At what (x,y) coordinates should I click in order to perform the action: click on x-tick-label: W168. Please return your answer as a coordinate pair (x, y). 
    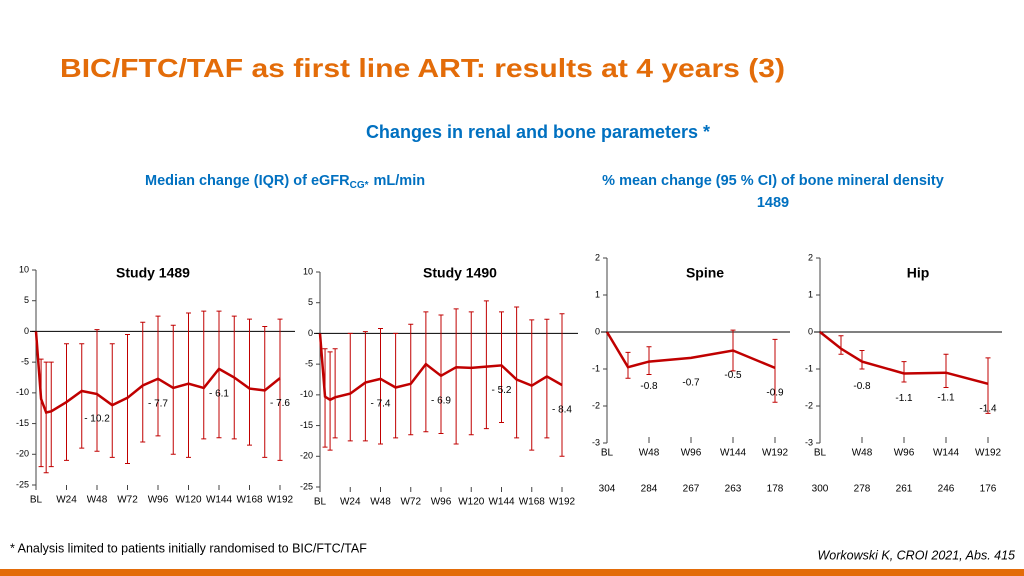
    Looking at the image, I should click on (532, 502).